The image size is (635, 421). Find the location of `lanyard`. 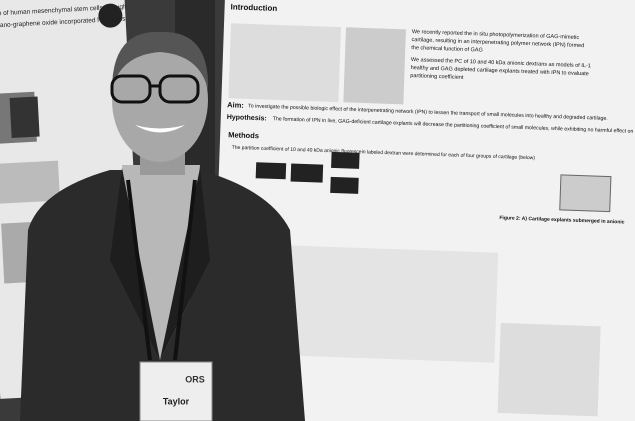

lanyard is located at coordinates (161, 270).